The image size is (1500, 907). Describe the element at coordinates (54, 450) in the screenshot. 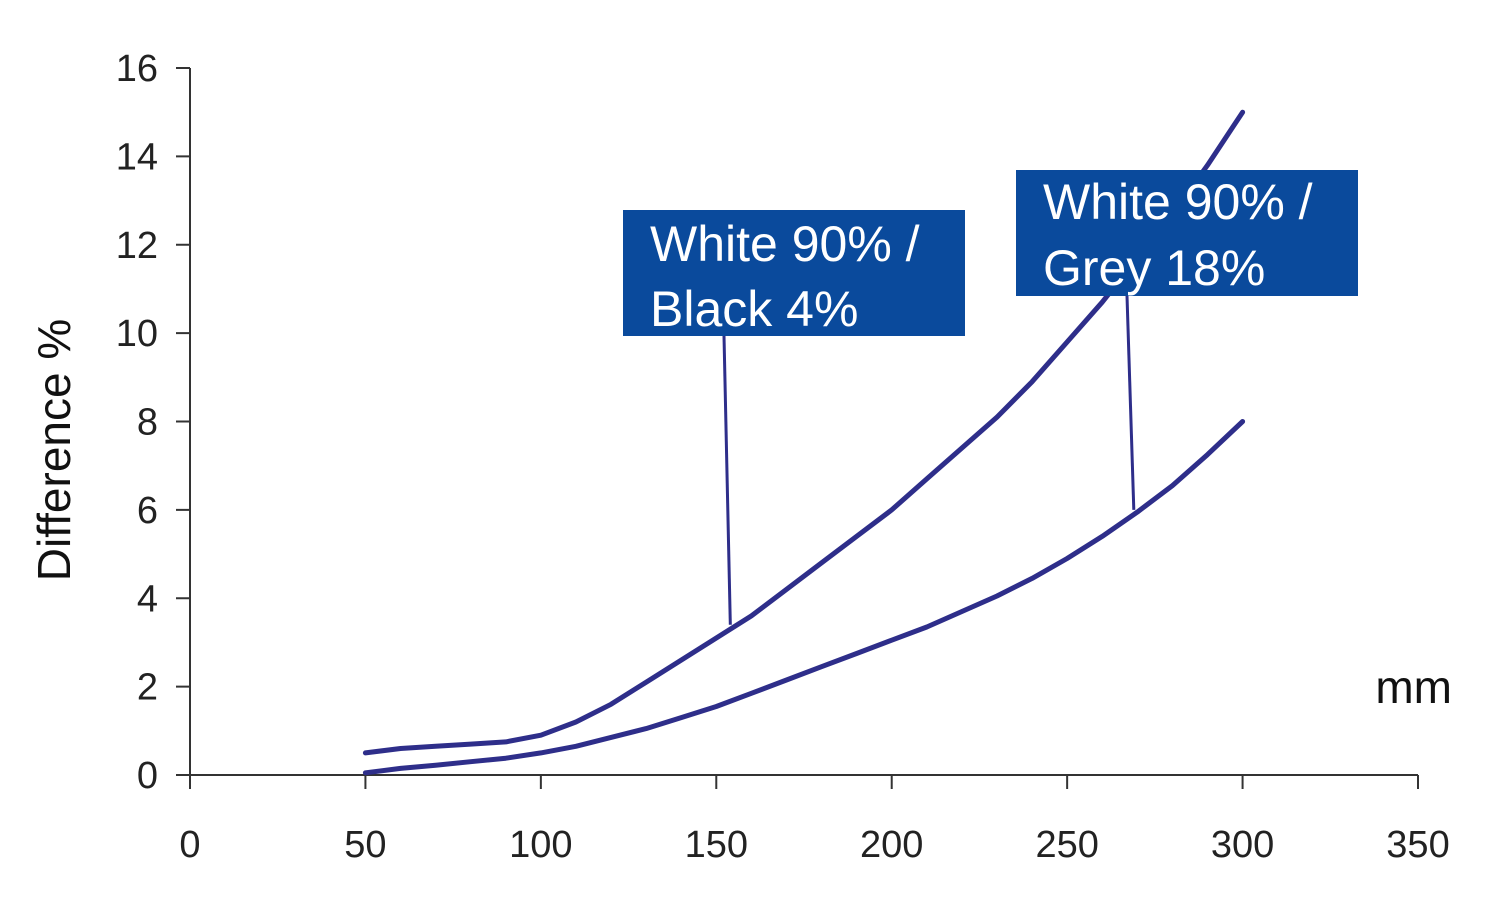

I see `y-axis-label: Difference %` at that location.